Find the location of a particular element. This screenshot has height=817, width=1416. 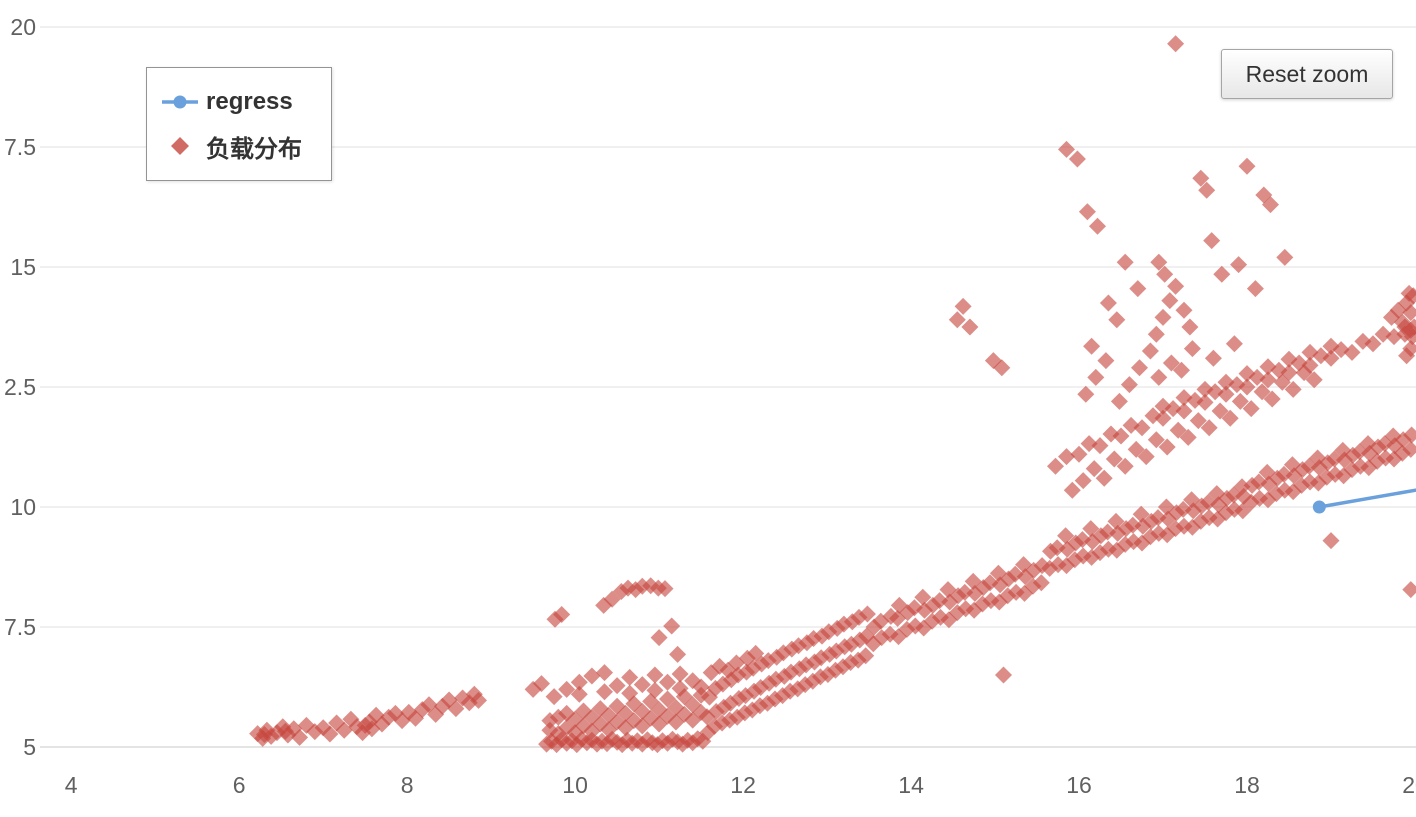

legend-item-regress: regress is located at coordinates (239, 102).